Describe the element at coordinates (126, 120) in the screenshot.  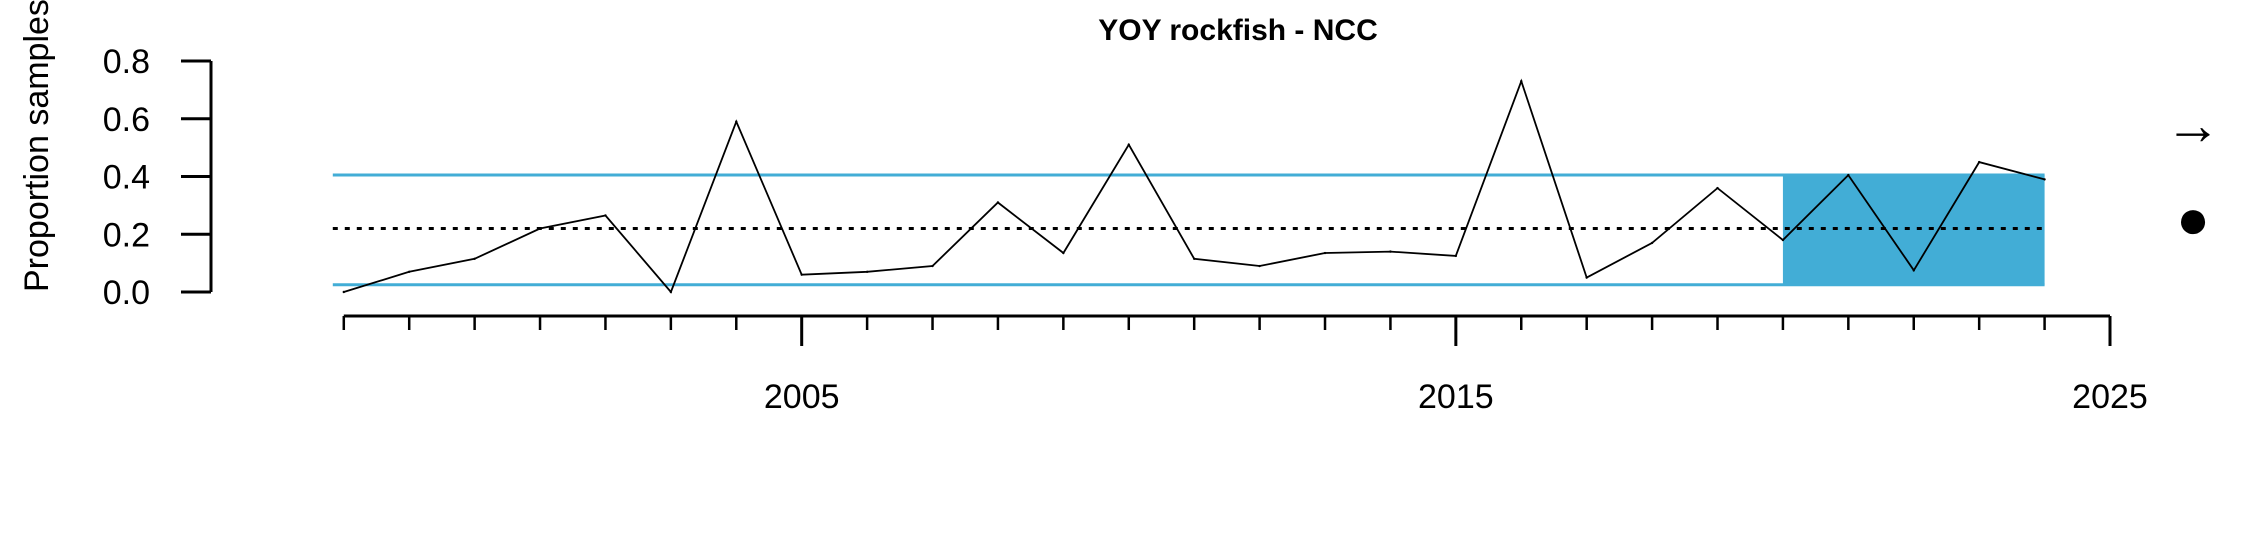
I see `y-tick-label: 0.6` at that location.